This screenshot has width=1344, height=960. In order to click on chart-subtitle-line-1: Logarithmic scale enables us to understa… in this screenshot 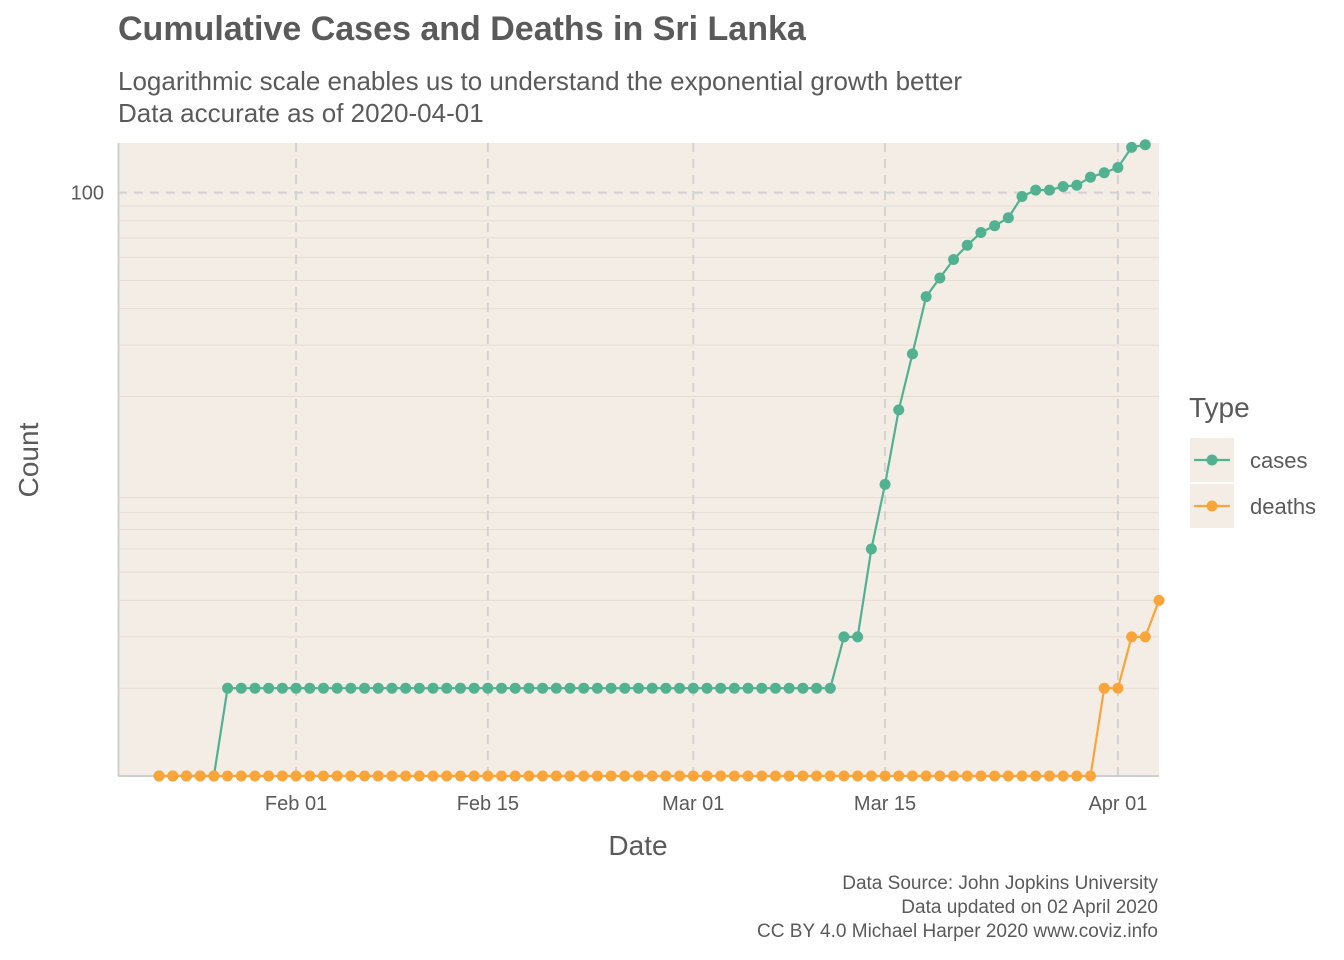, I will do `click(540, 81)`.